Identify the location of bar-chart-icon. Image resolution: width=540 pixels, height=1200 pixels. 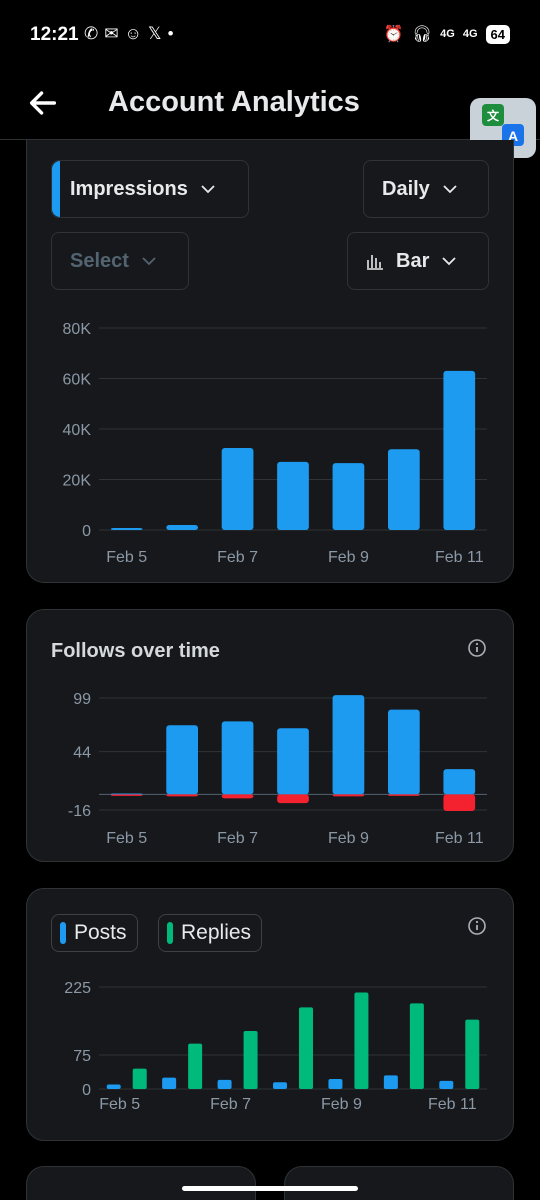
(375, 262).